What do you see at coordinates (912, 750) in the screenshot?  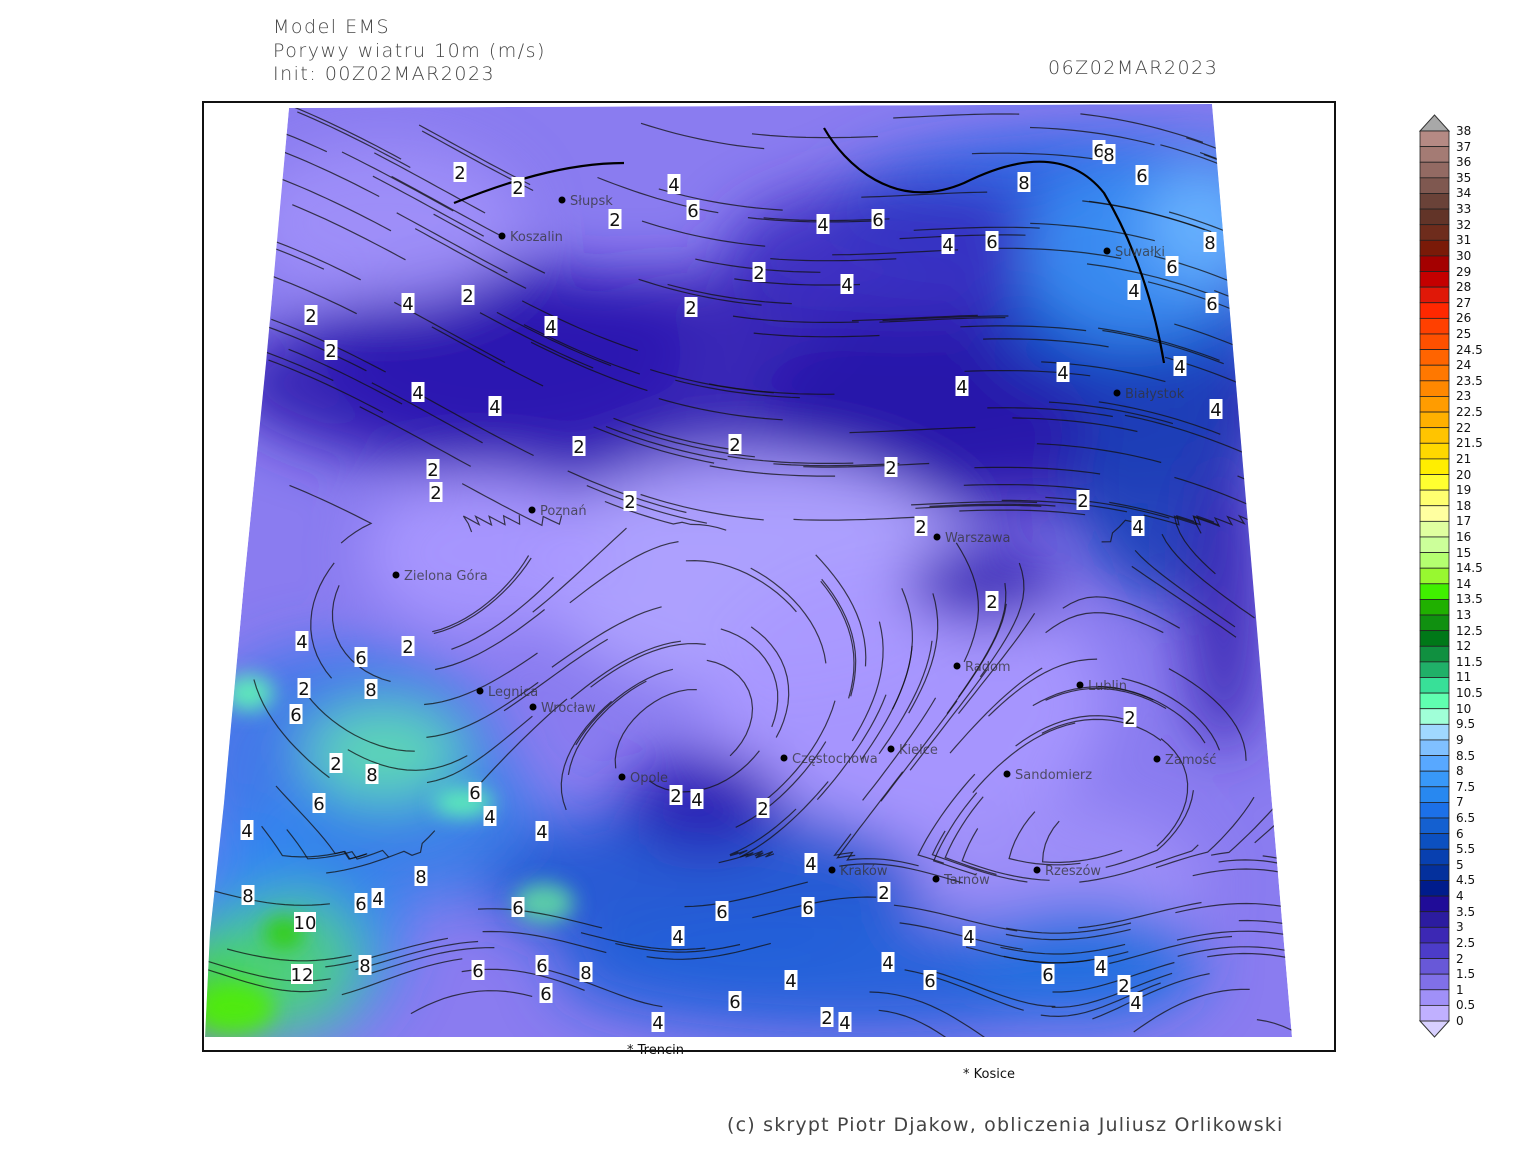 I see `city-marker: Kielce` at bounding box center [912, 750].